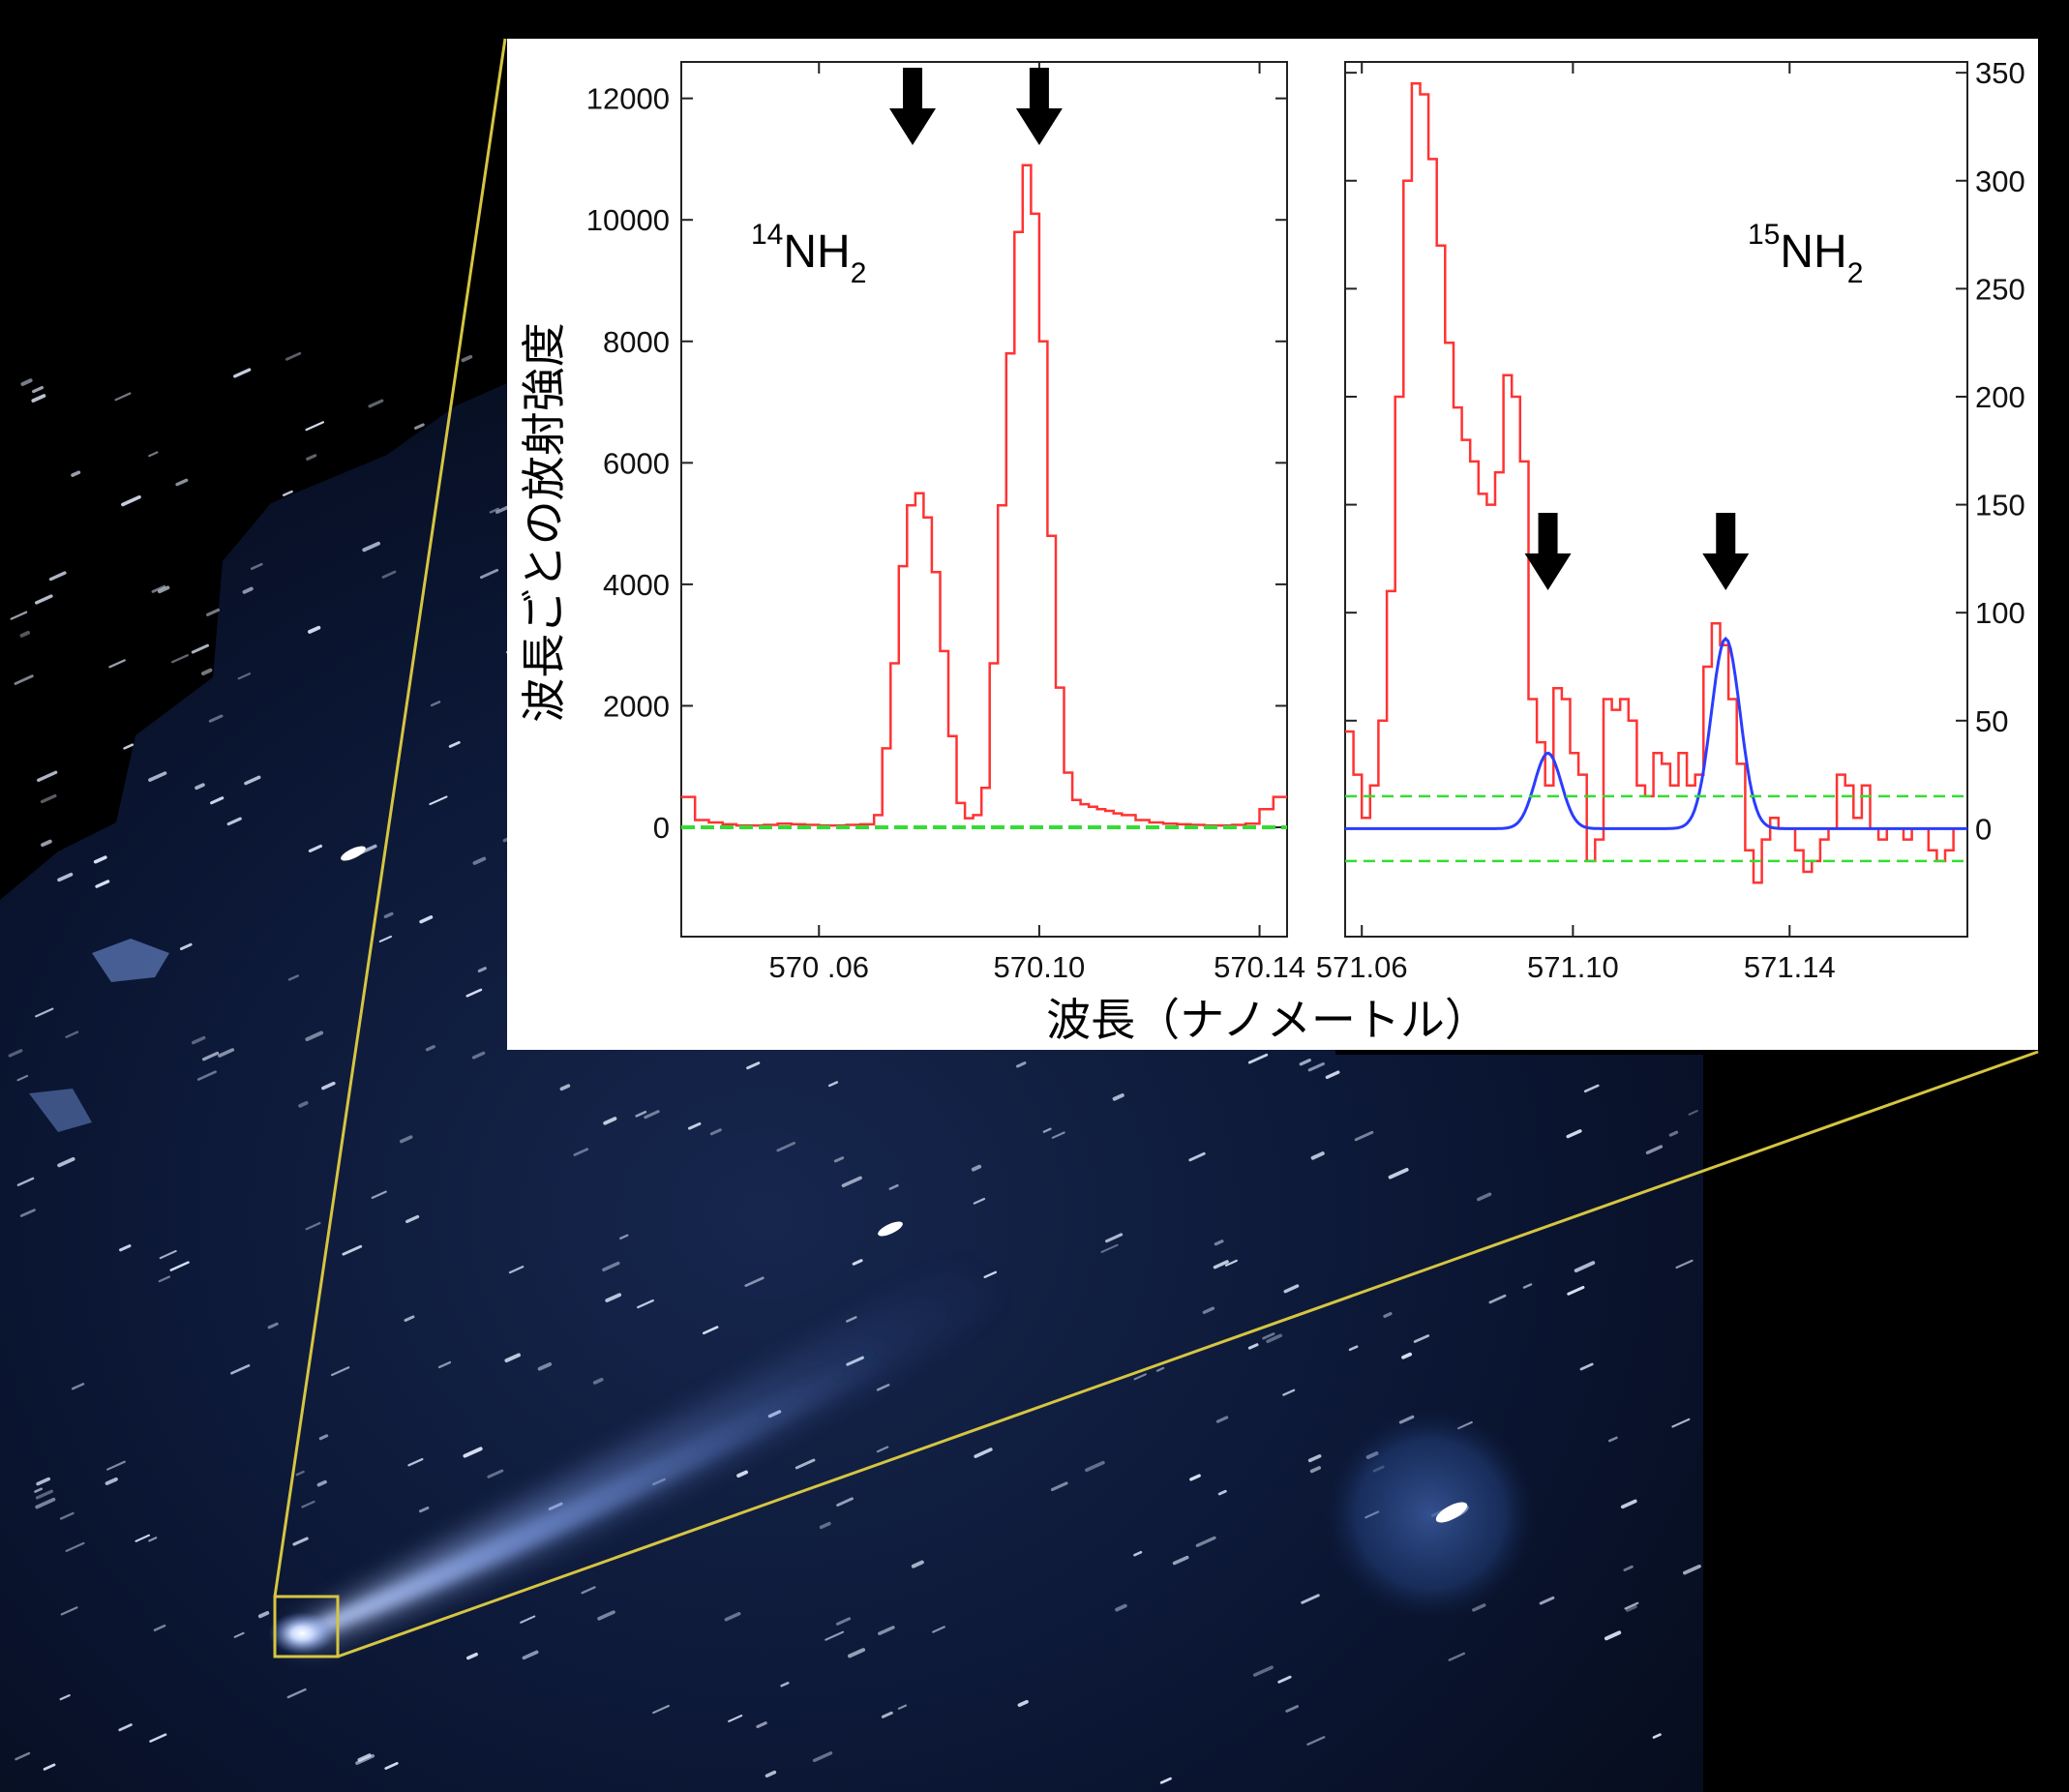 The image size is (2069, 1792). I want to click on left-species-base: NH, so click(816, 252).